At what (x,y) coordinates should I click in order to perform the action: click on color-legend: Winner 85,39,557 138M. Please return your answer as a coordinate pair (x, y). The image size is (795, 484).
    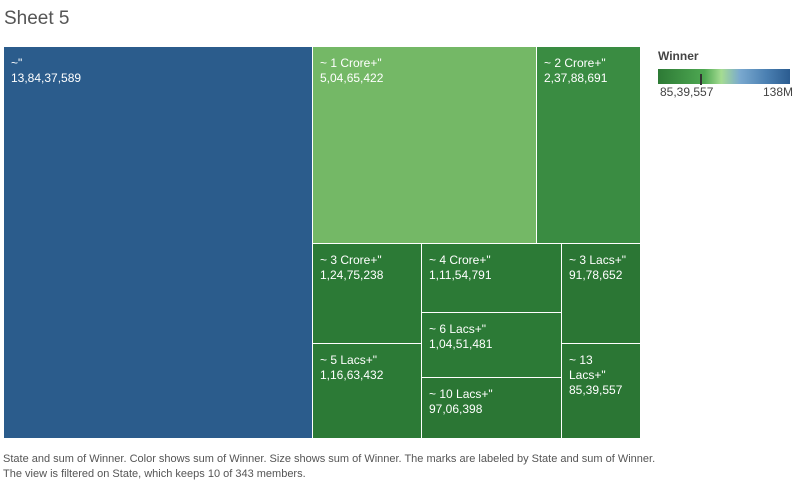
    Looking at the image, I should click on (725, 74).